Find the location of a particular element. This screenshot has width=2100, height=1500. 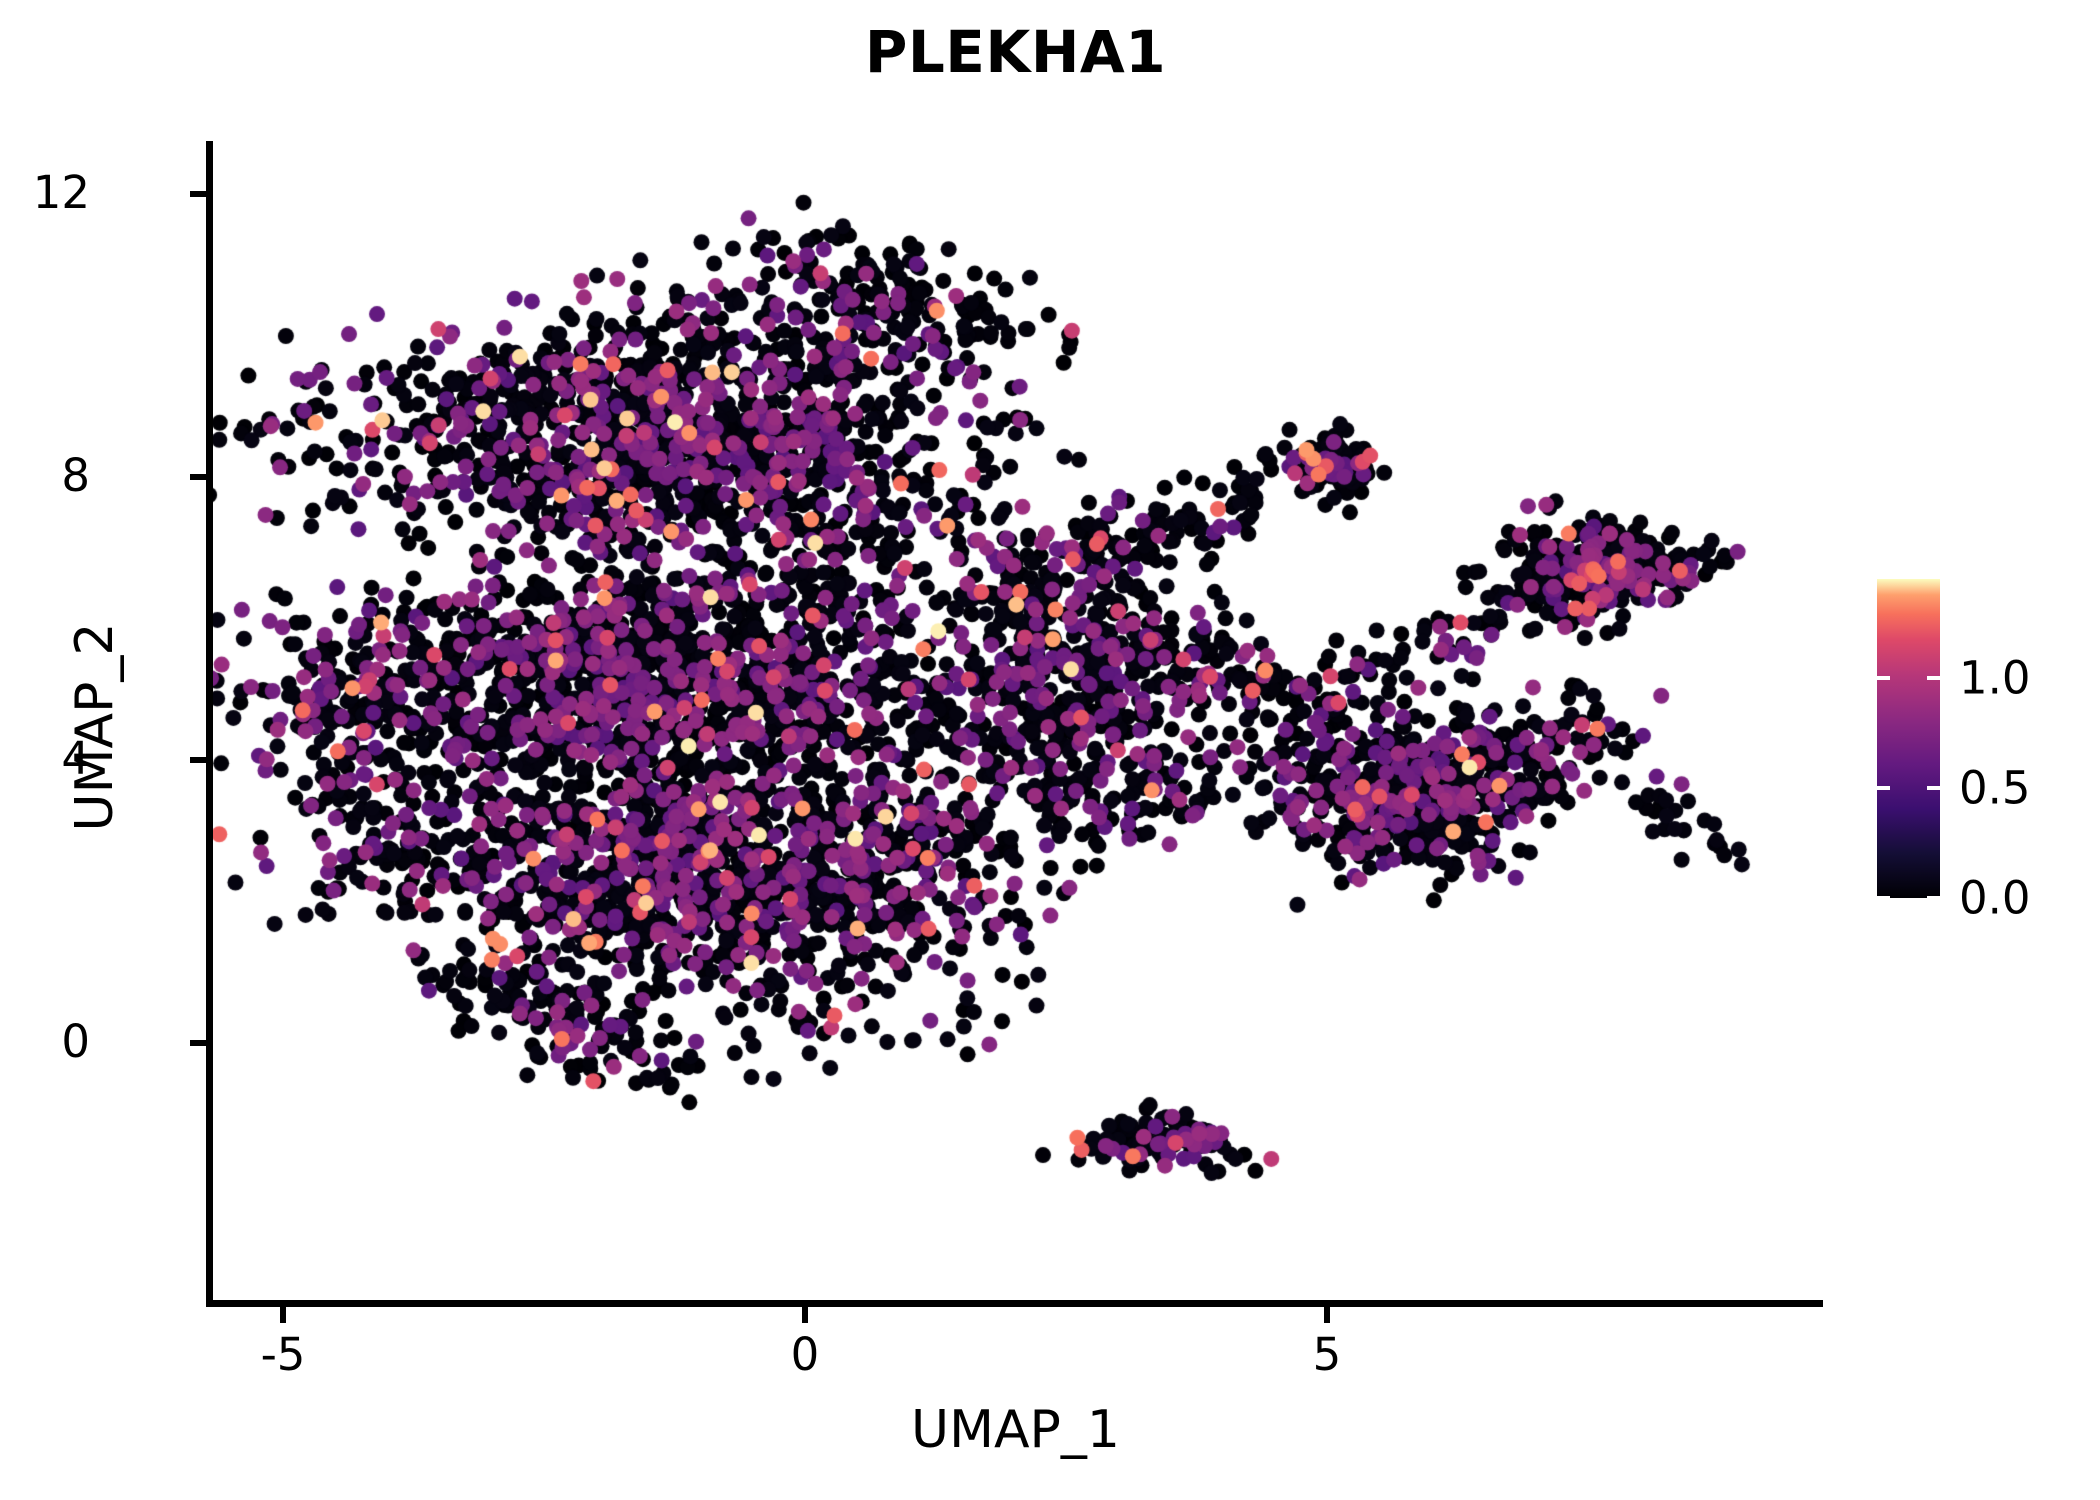

y-tick-label: 4 is located at coordinates (75, 758).